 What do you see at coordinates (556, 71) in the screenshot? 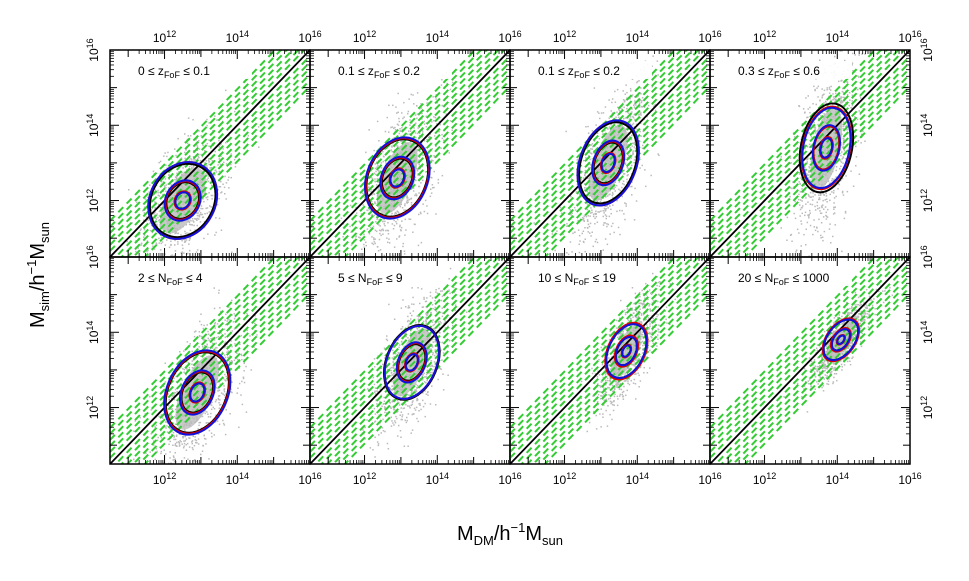
I see `label-pre: 0.1 ≤ z` at bounding box center [556, 71].